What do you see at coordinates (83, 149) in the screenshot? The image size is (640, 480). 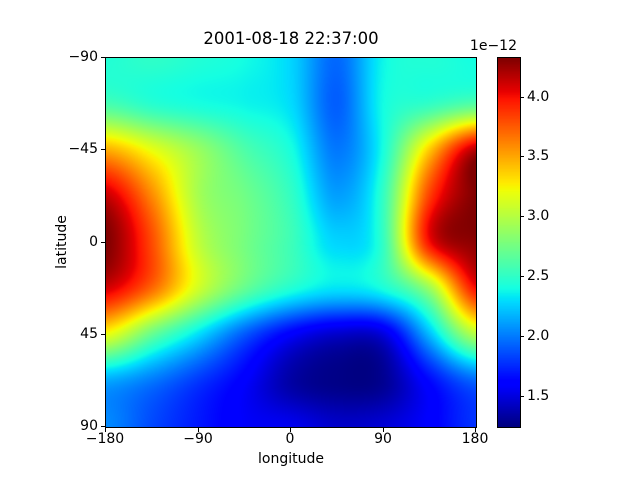 I see `y-tick-label: −45` at bounding box center [83, 149].